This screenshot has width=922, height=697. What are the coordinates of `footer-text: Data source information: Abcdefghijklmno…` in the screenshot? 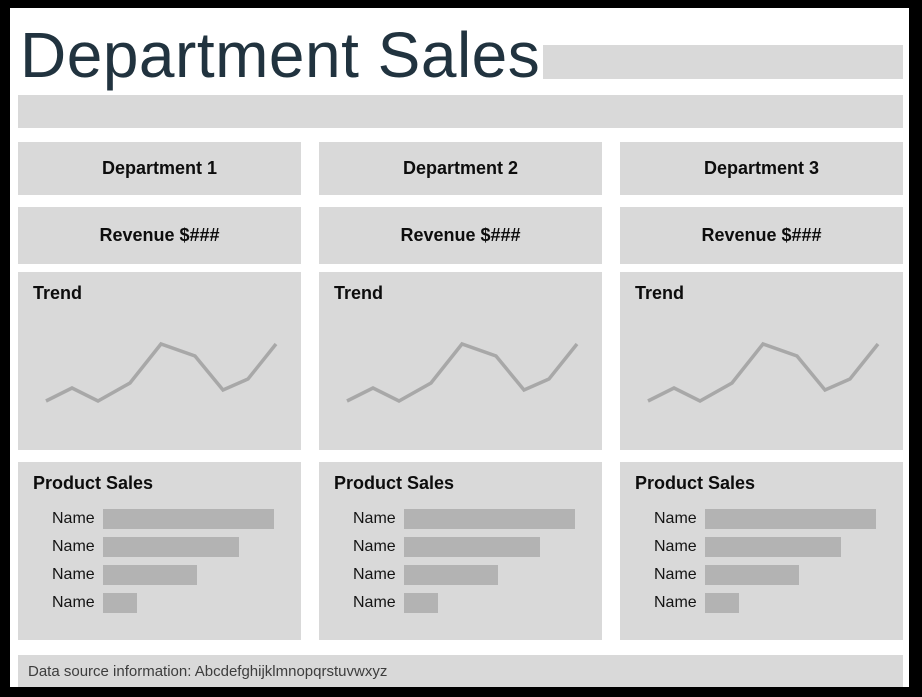 It's located at (208, 671).